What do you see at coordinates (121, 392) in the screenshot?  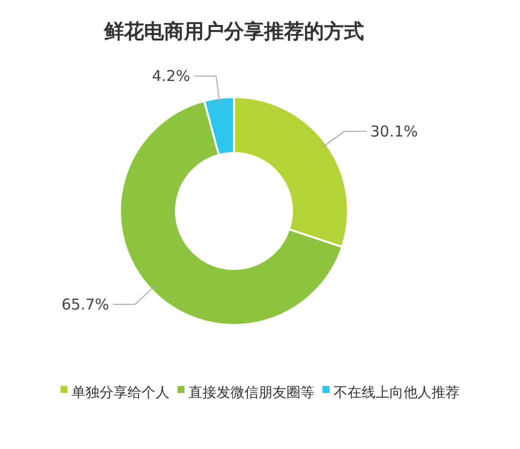 I see `legend-label: 单独分享给个人` at bounding box center [121, 392].